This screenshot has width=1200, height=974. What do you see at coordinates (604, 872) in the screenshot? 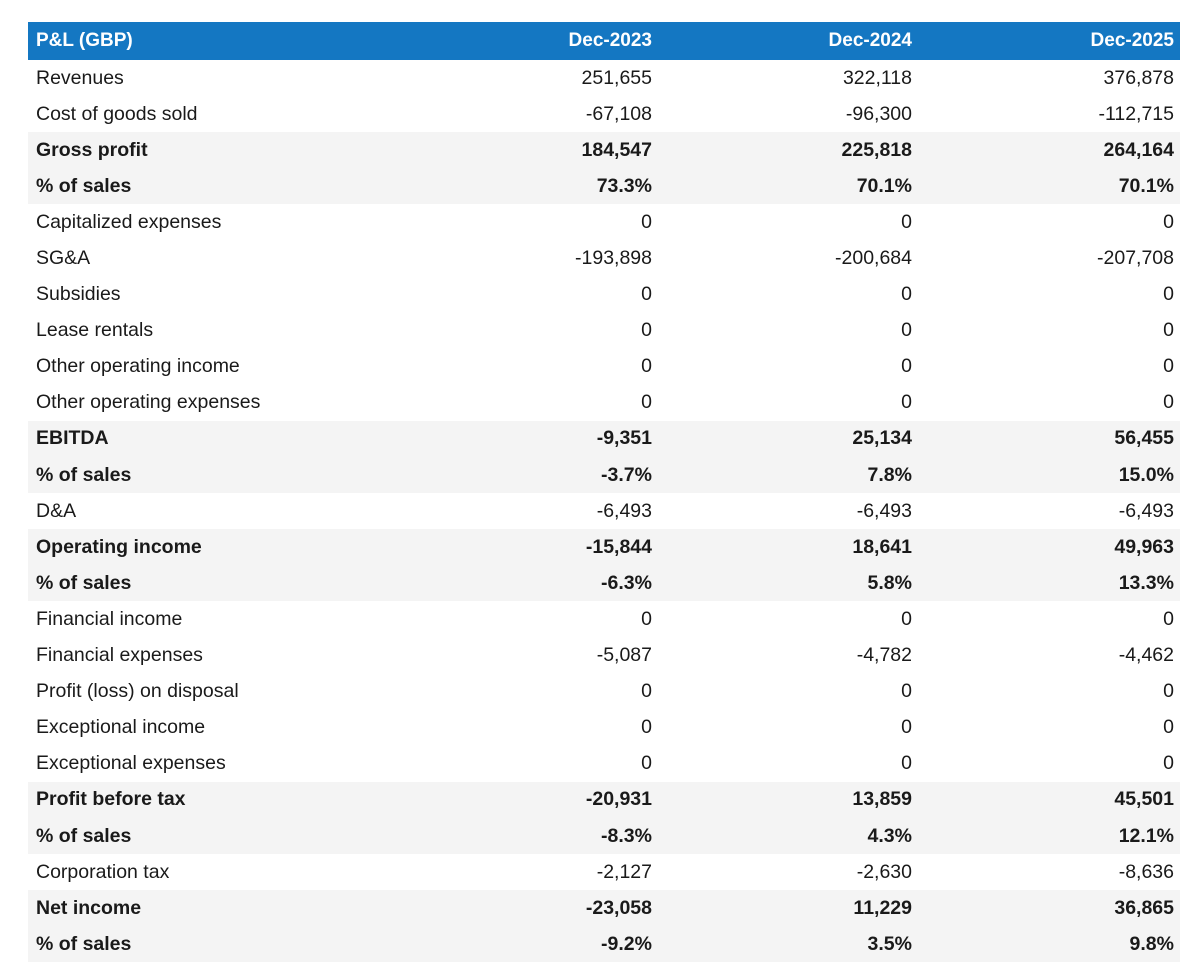
I see `table-row: Corporation tax -2,127 -2,630 -8,636` at bounding box center [604, 872].